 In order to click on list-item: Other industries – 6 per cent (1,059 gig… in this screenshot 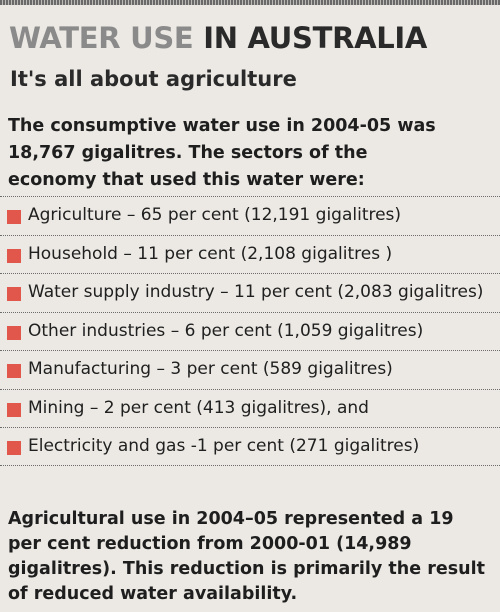, I will do `click(250, 331)`.